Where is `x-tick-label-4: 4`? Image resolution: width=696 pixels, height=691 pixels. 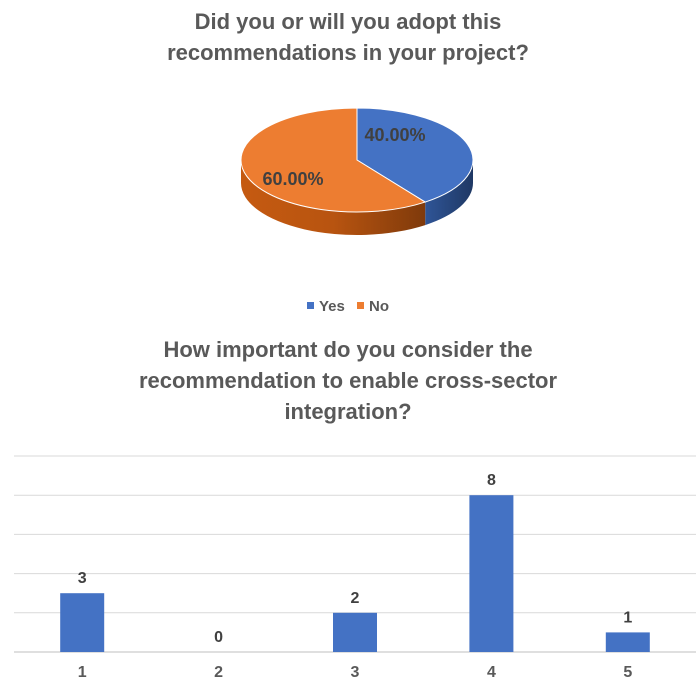 x-tick-label-4: 4 is located at coordinates (491, 672).